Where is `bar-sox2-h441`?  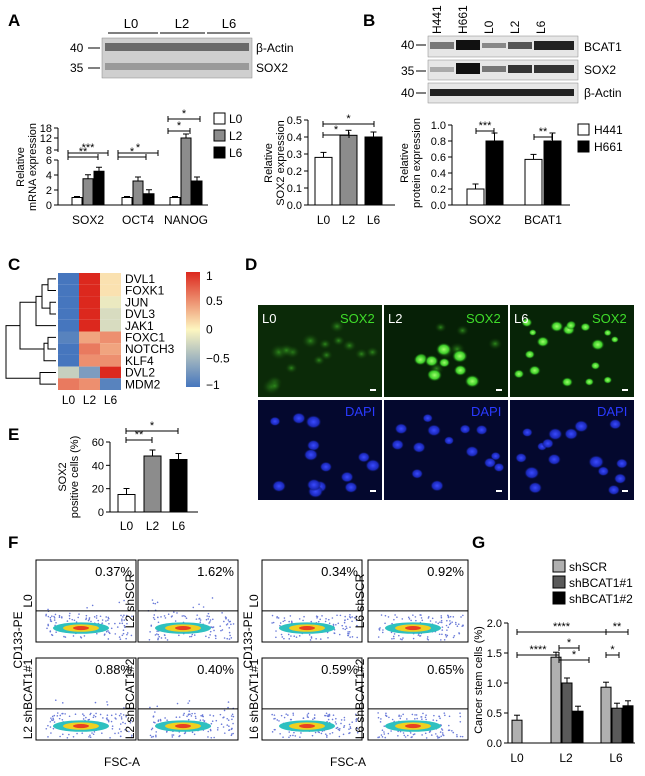 bar-sox2-h441 is located at coordinates (475, 197).